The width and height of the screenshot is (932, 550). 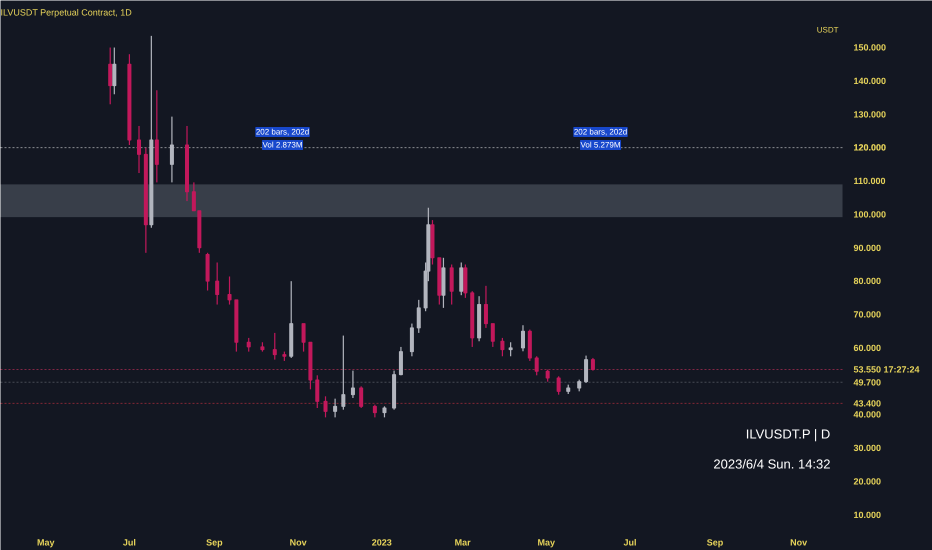 What do you see at coordinates (463, 543) in the screenshot?
I see `x-tick-label: Mar` at bounding box center [463, 543].